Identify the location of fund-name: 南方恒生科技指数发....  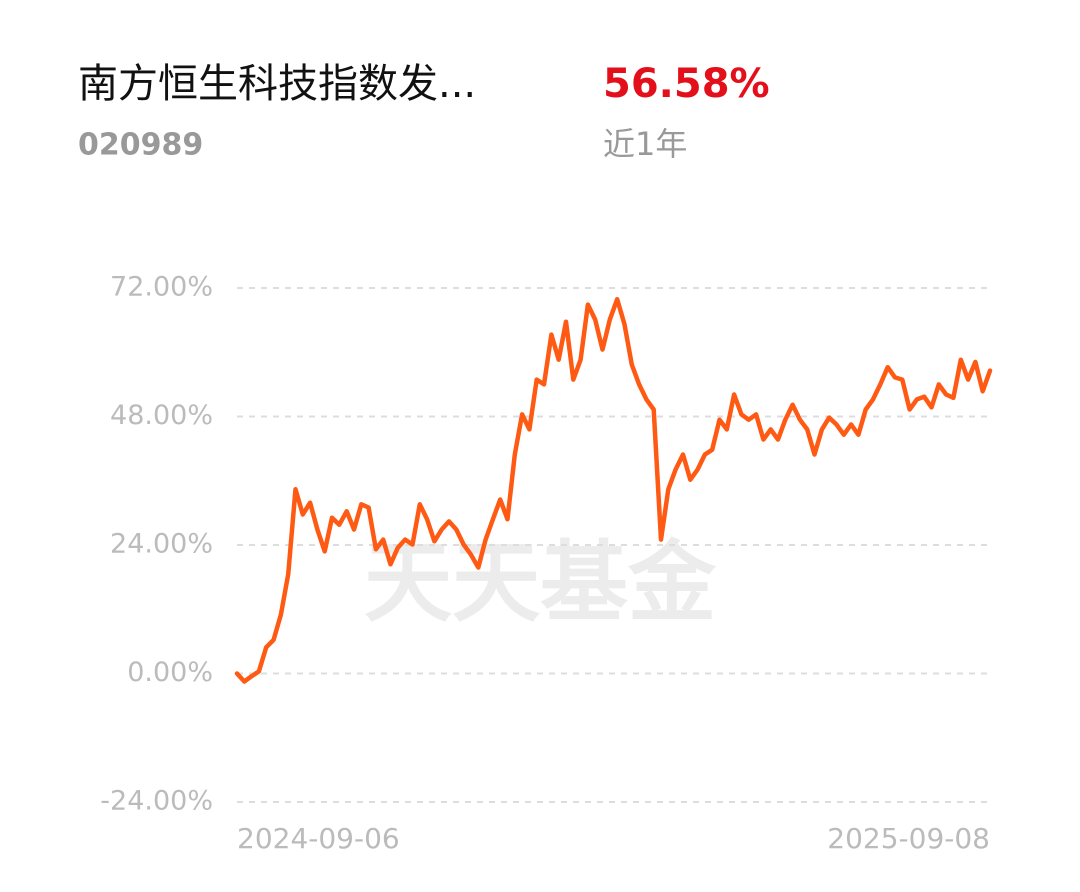
(277, 84).